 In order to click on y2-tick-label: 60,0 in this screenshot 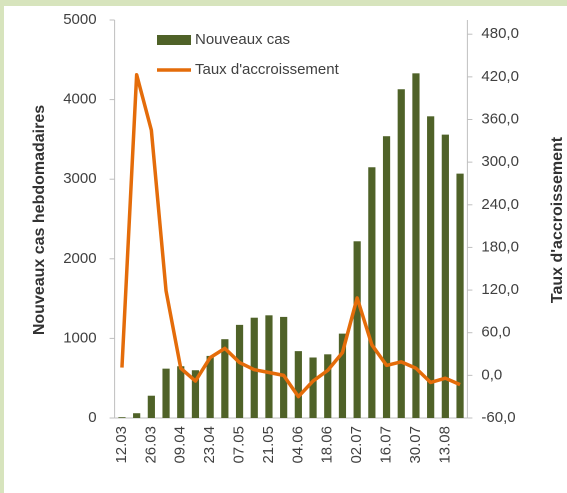, I will do `click(495, 332)`.